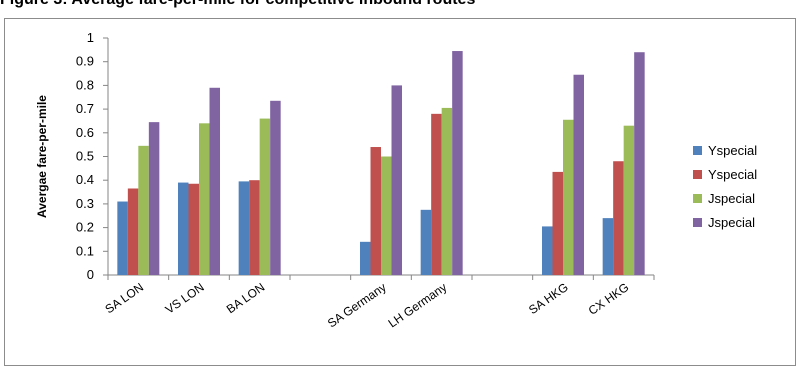  Describe the element at coordinates (357, 305) in the screenshot. I see `category-label: SA Germany` at that location.